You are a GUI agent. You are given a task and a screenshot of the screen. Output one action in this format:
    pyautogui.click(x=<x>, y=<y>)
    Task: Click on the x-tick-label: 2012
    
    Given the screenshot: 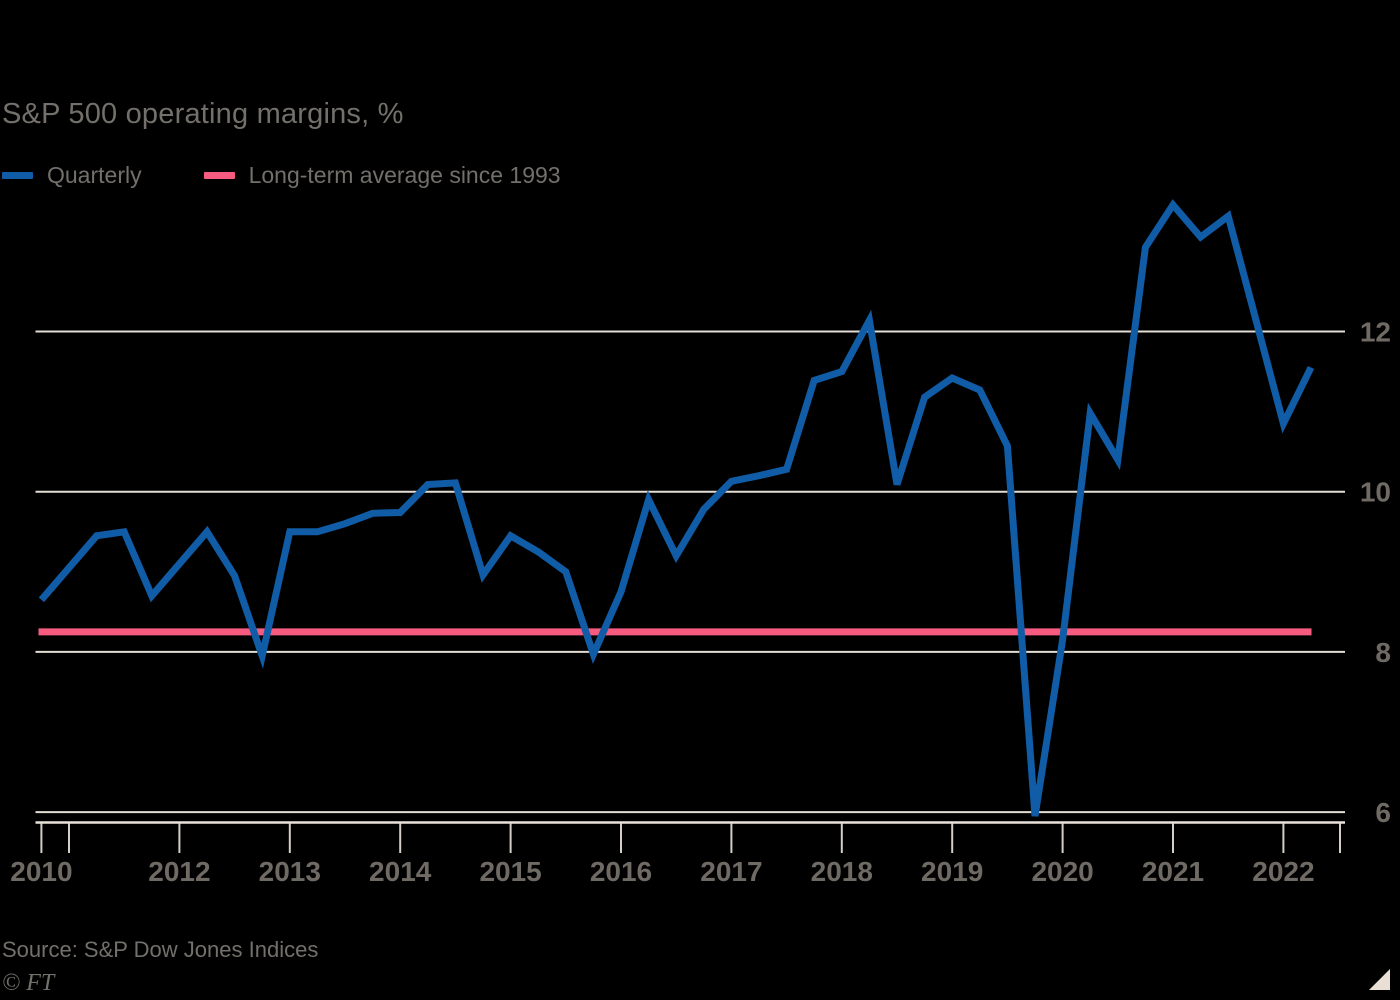 What is the action you would take?
    pyautogui.click(x=179, y=871)
    